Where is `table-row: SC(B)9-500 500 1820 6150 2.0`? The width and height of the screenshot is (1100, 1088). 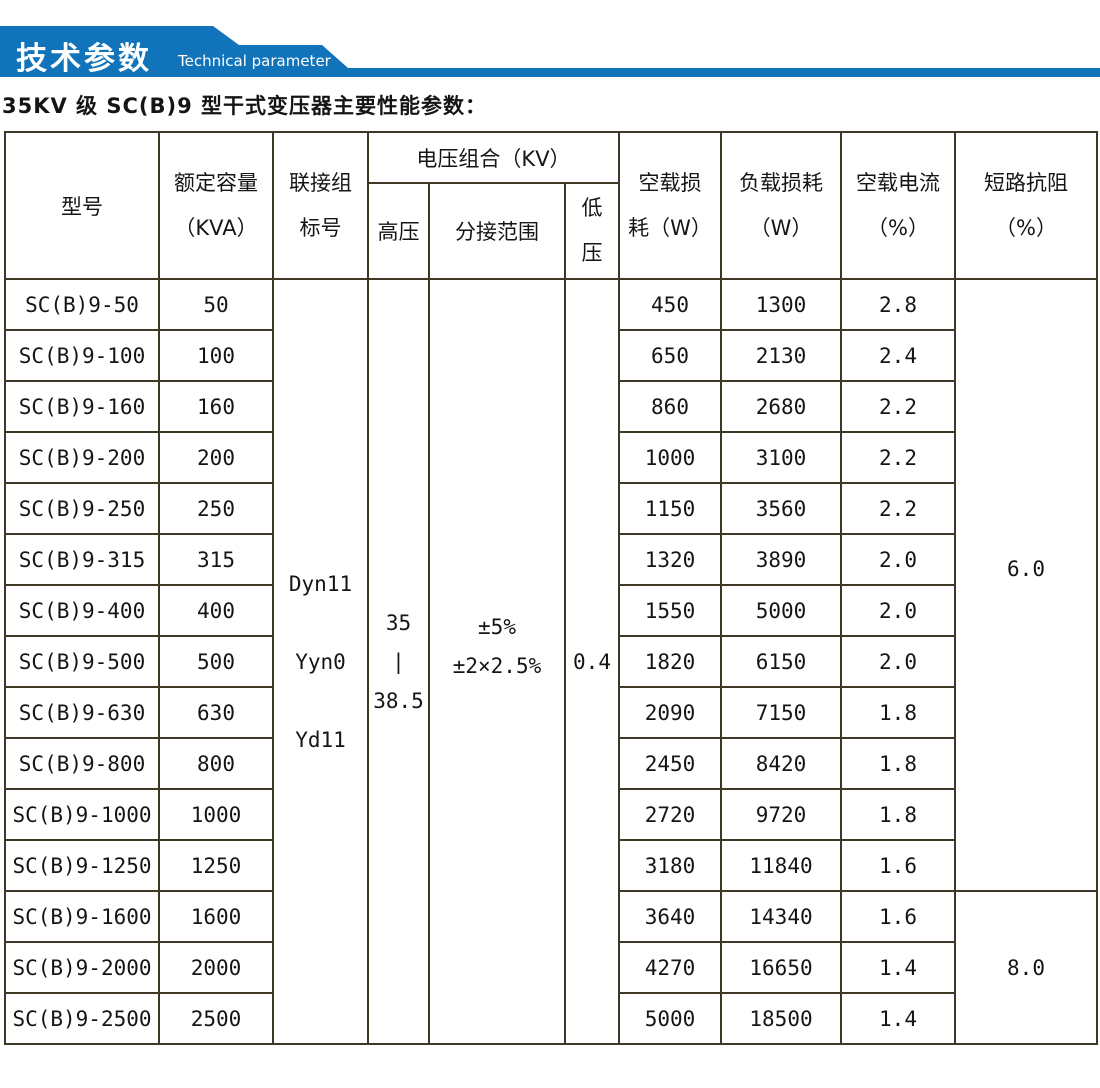 table-row: SC(B)9-500 500 1820 6150 2.0 is located at coordinates (550, 661).